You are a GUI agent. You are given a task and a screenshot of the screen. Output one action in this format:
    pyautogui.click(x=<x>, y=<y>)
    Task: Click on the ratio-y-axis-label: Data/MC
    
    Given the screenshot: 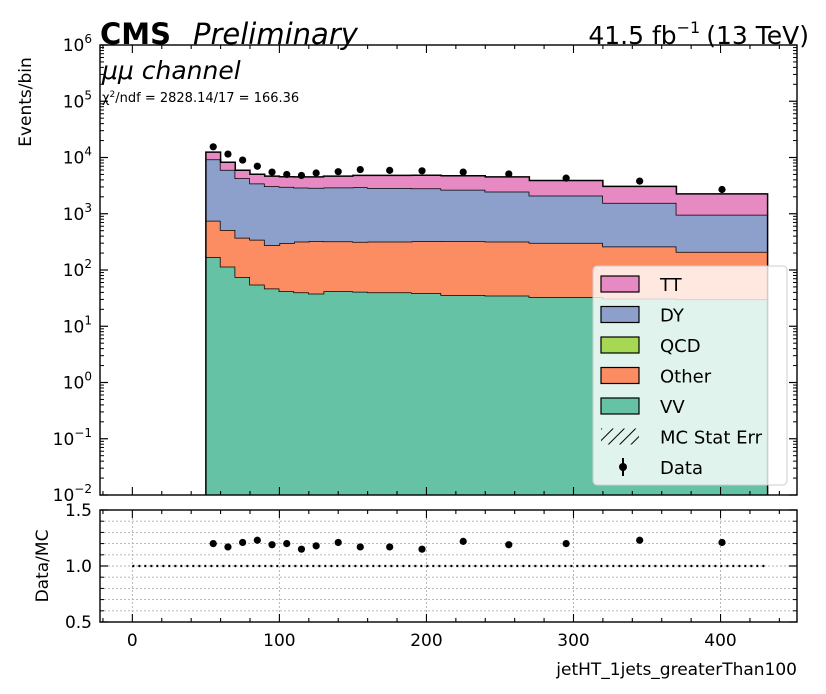 What is the action you would take?
    pyautogui.click(x=43, y=566)
    